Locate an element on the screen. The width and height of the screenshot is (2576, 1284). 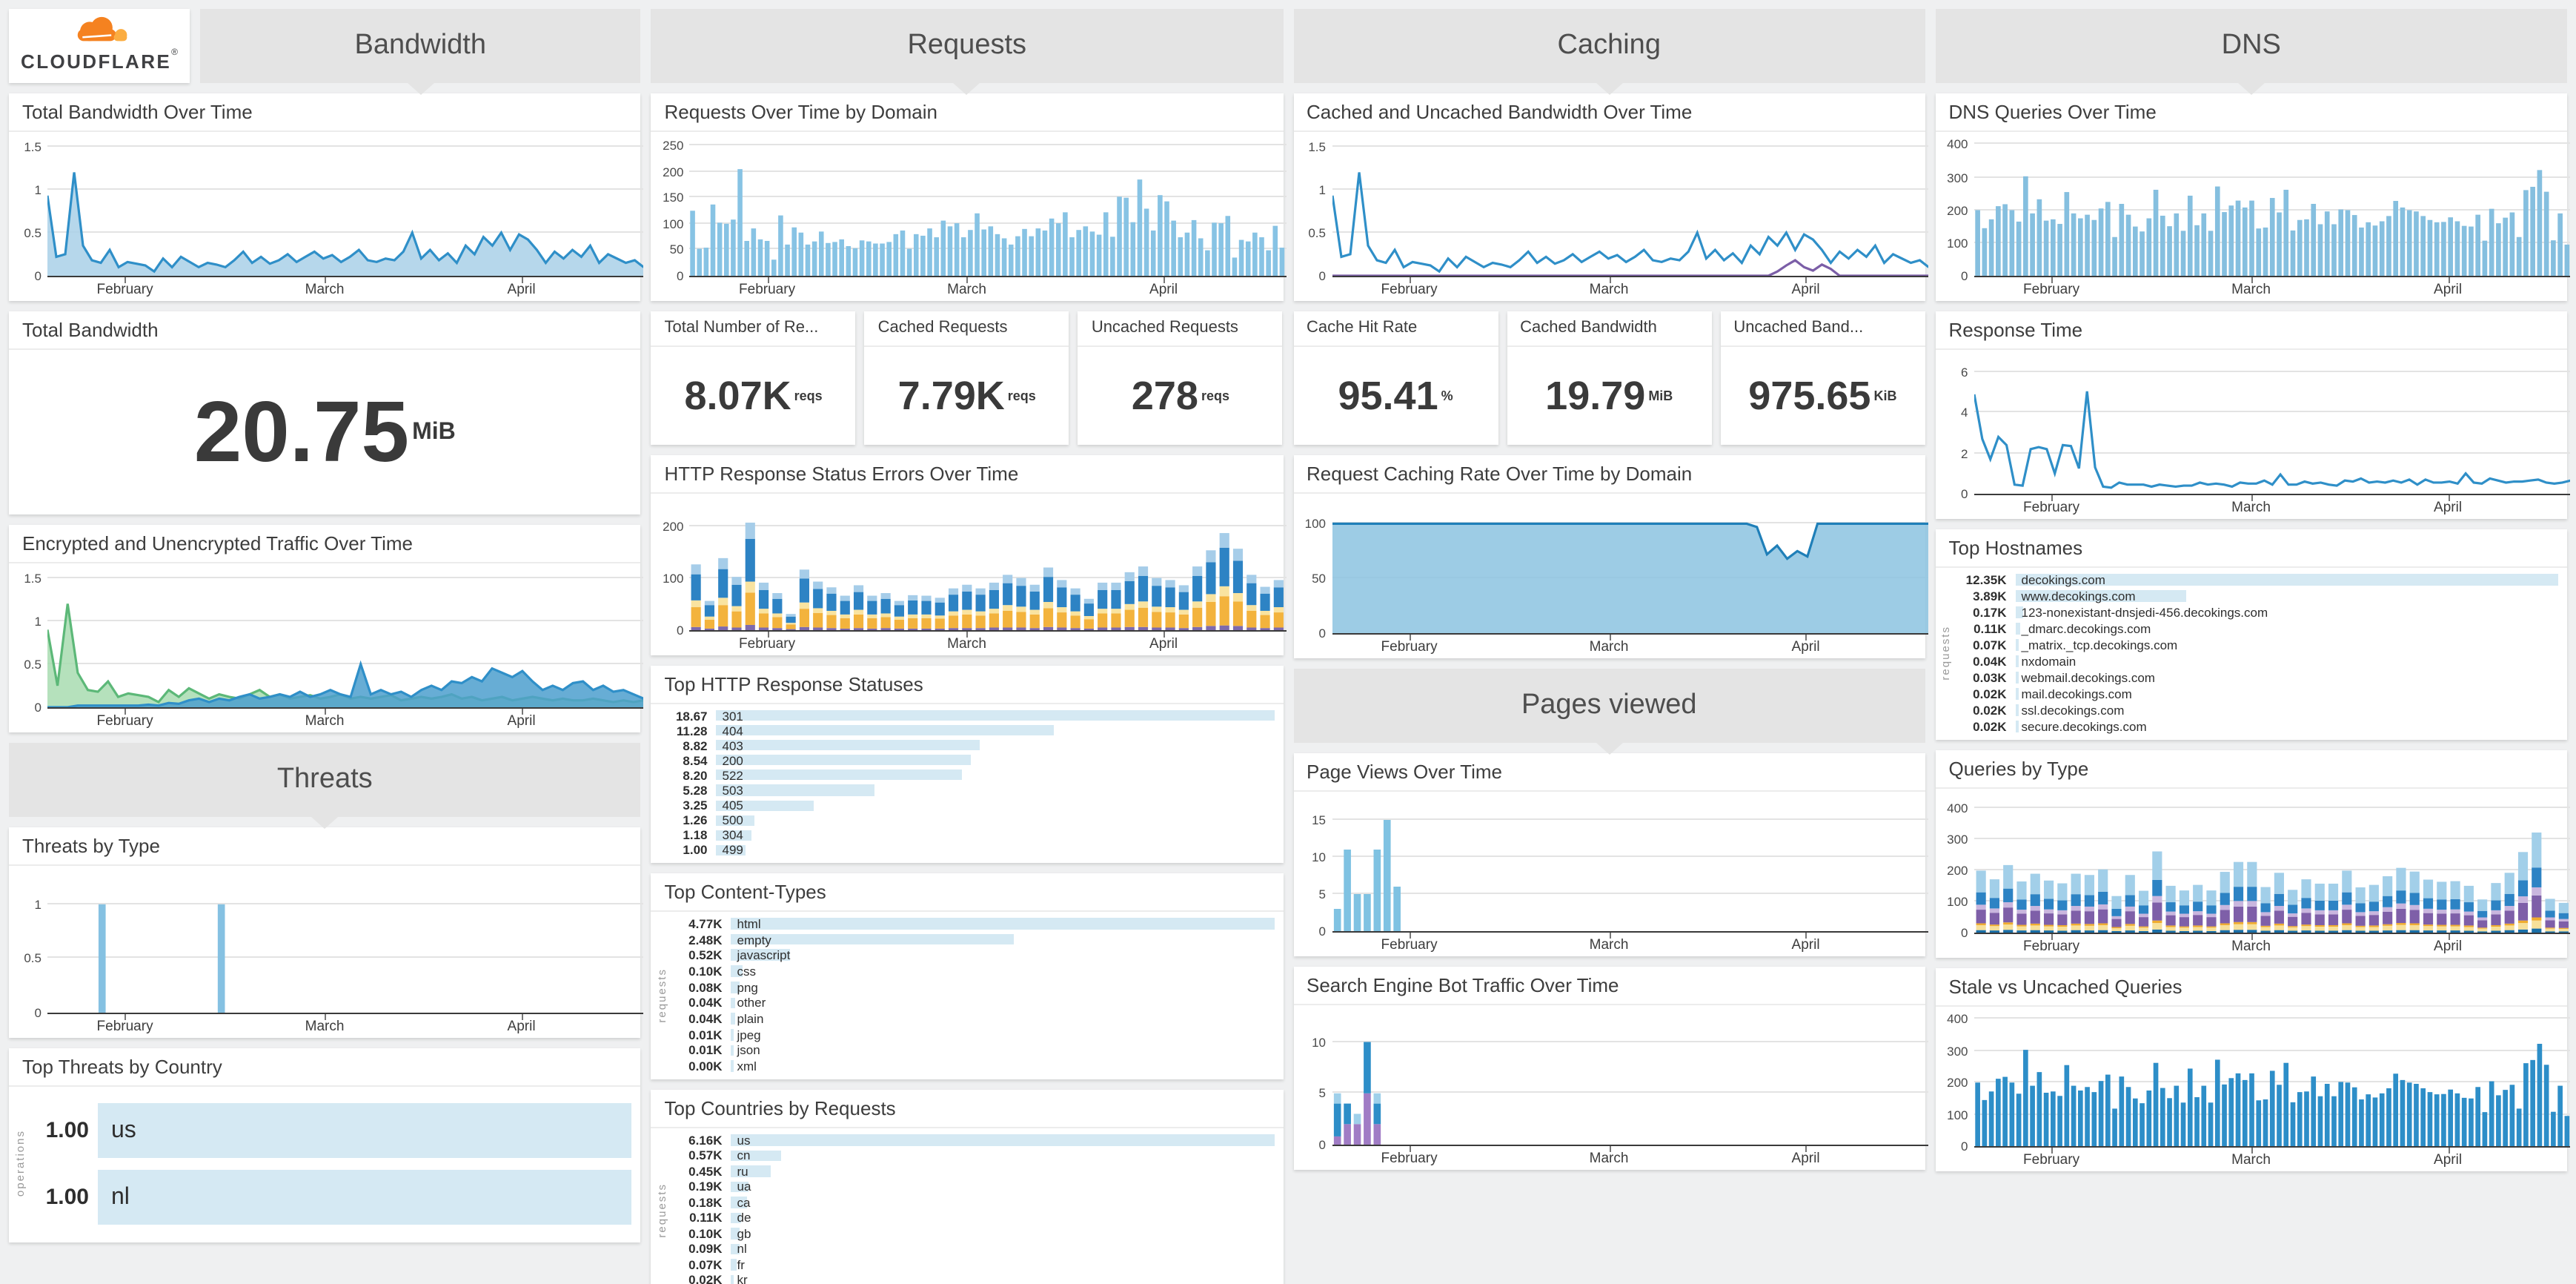
total-bandwidth-value: 20.75 MiB is located at coordinates (325, 432).